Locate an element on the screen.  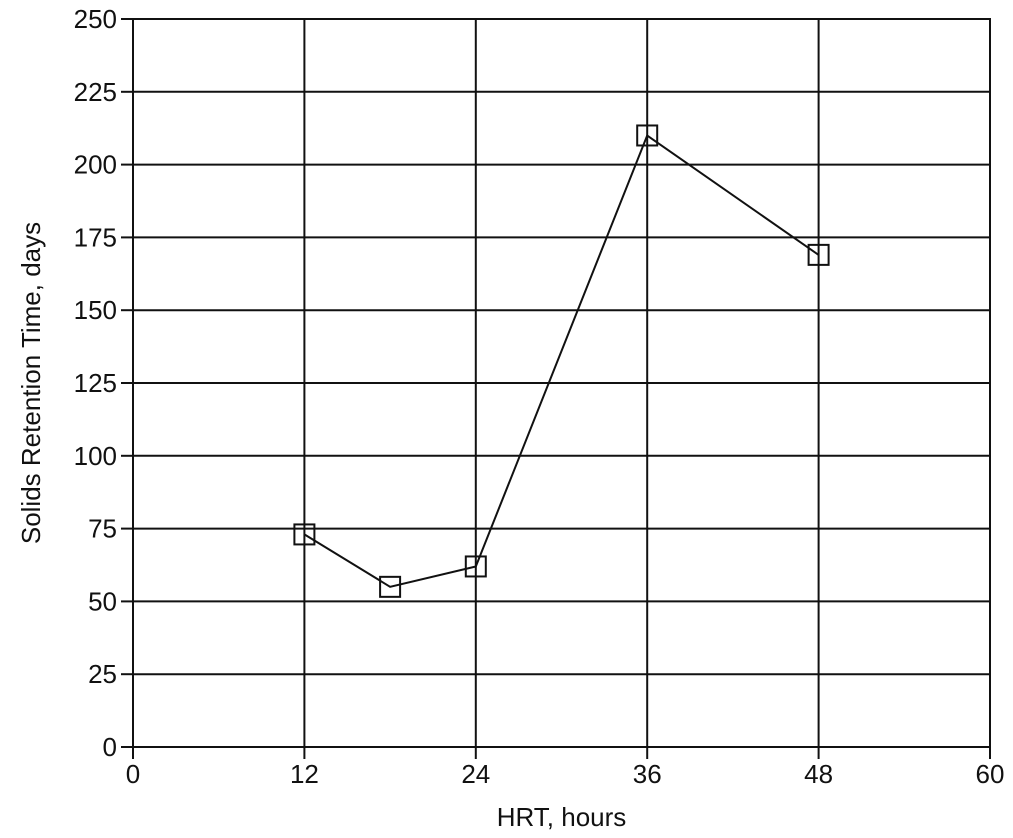
y-tick-label: 0 is located at coordinates (110, 747).